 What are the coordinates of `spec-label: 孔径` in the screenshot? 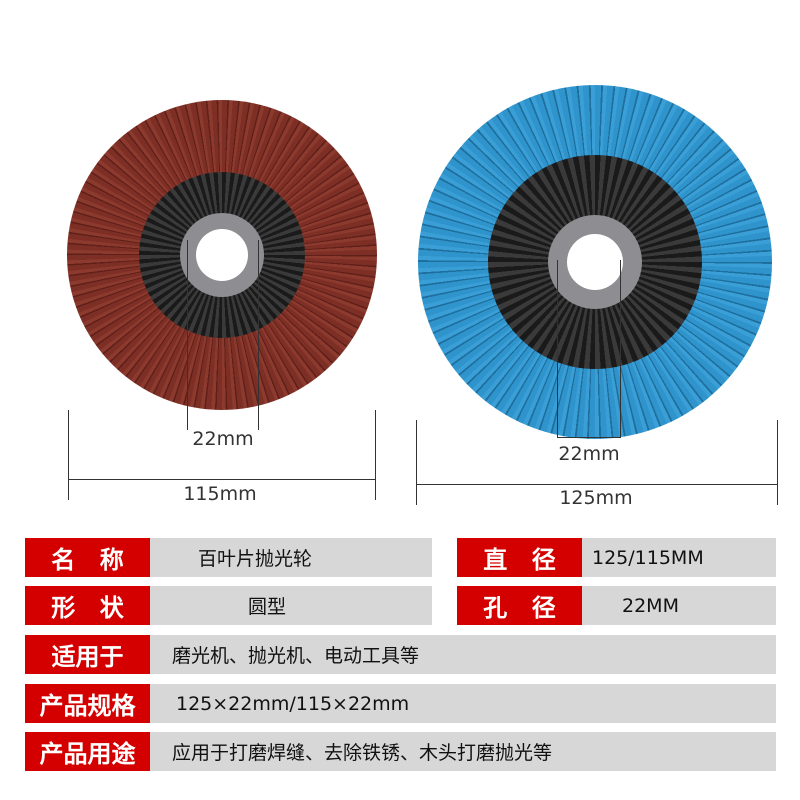 It's located at (519, 605).